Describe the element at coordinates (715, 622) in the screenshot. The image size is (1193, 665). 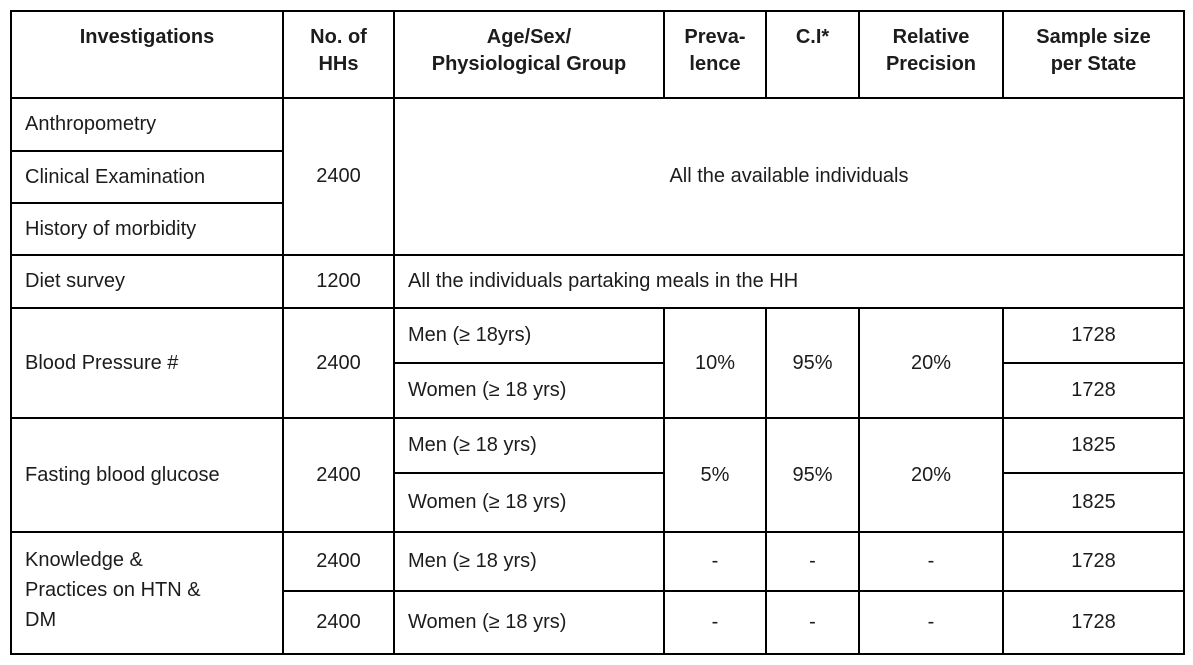
I see `cell-prevalence-kp-women: -` at that location.